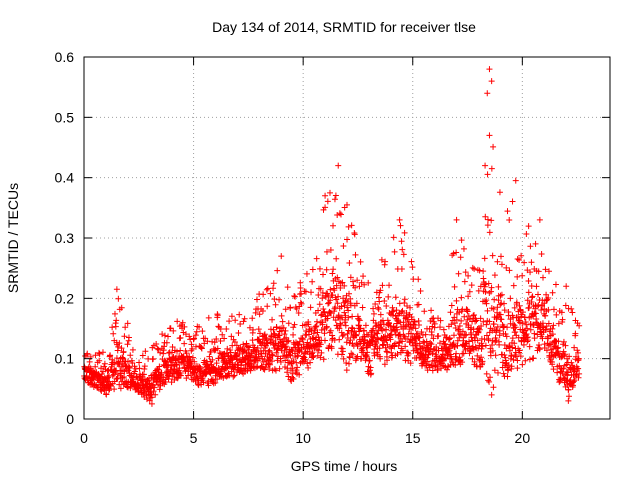 The width and height of the screenshot is (640, 480). What do you see at coordinates (70, 419) in the screenshot?
I see `y-tick-label: 0` at bounding box center [70, 419].